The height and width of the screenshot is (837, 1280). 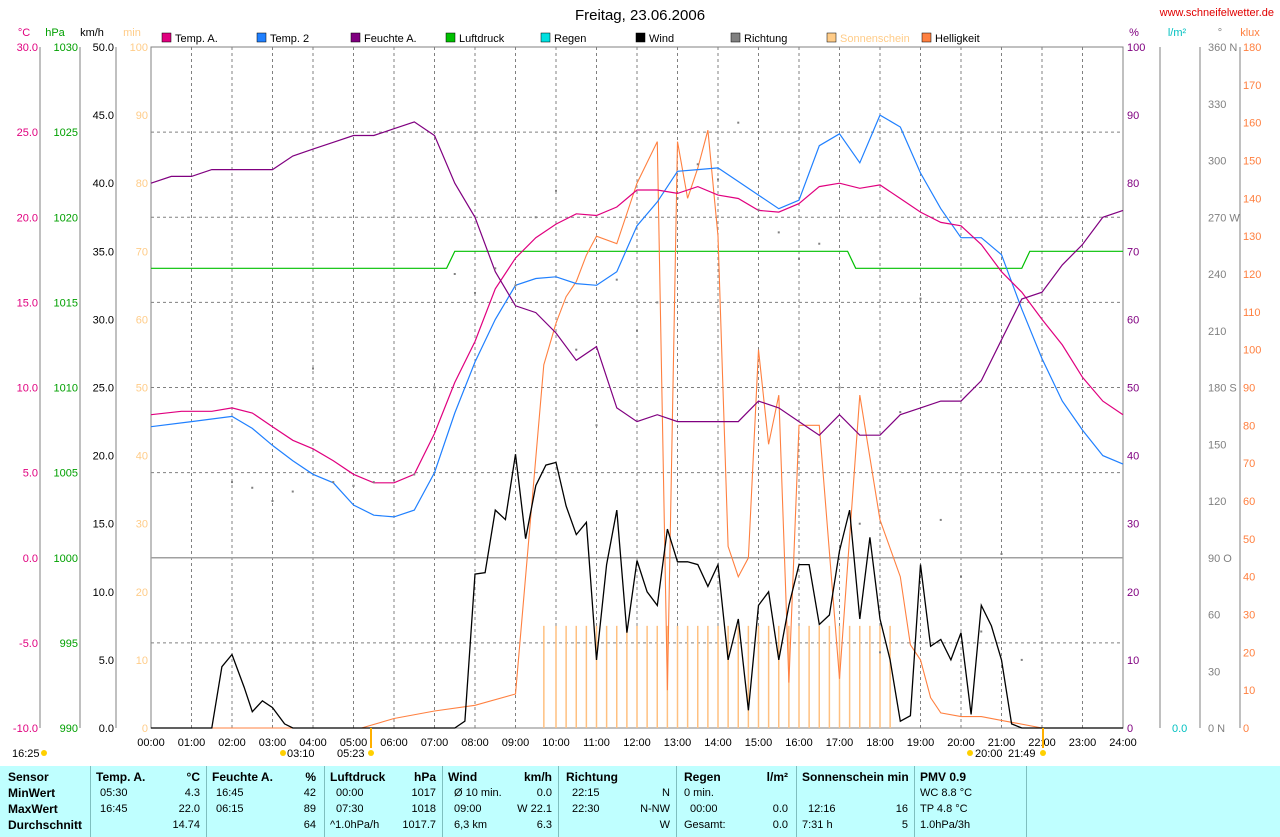 What do you see at coordinates (780, 809) in the screenshot?
I see `stats-cell: 0.0` at bounding box center [780, 809].